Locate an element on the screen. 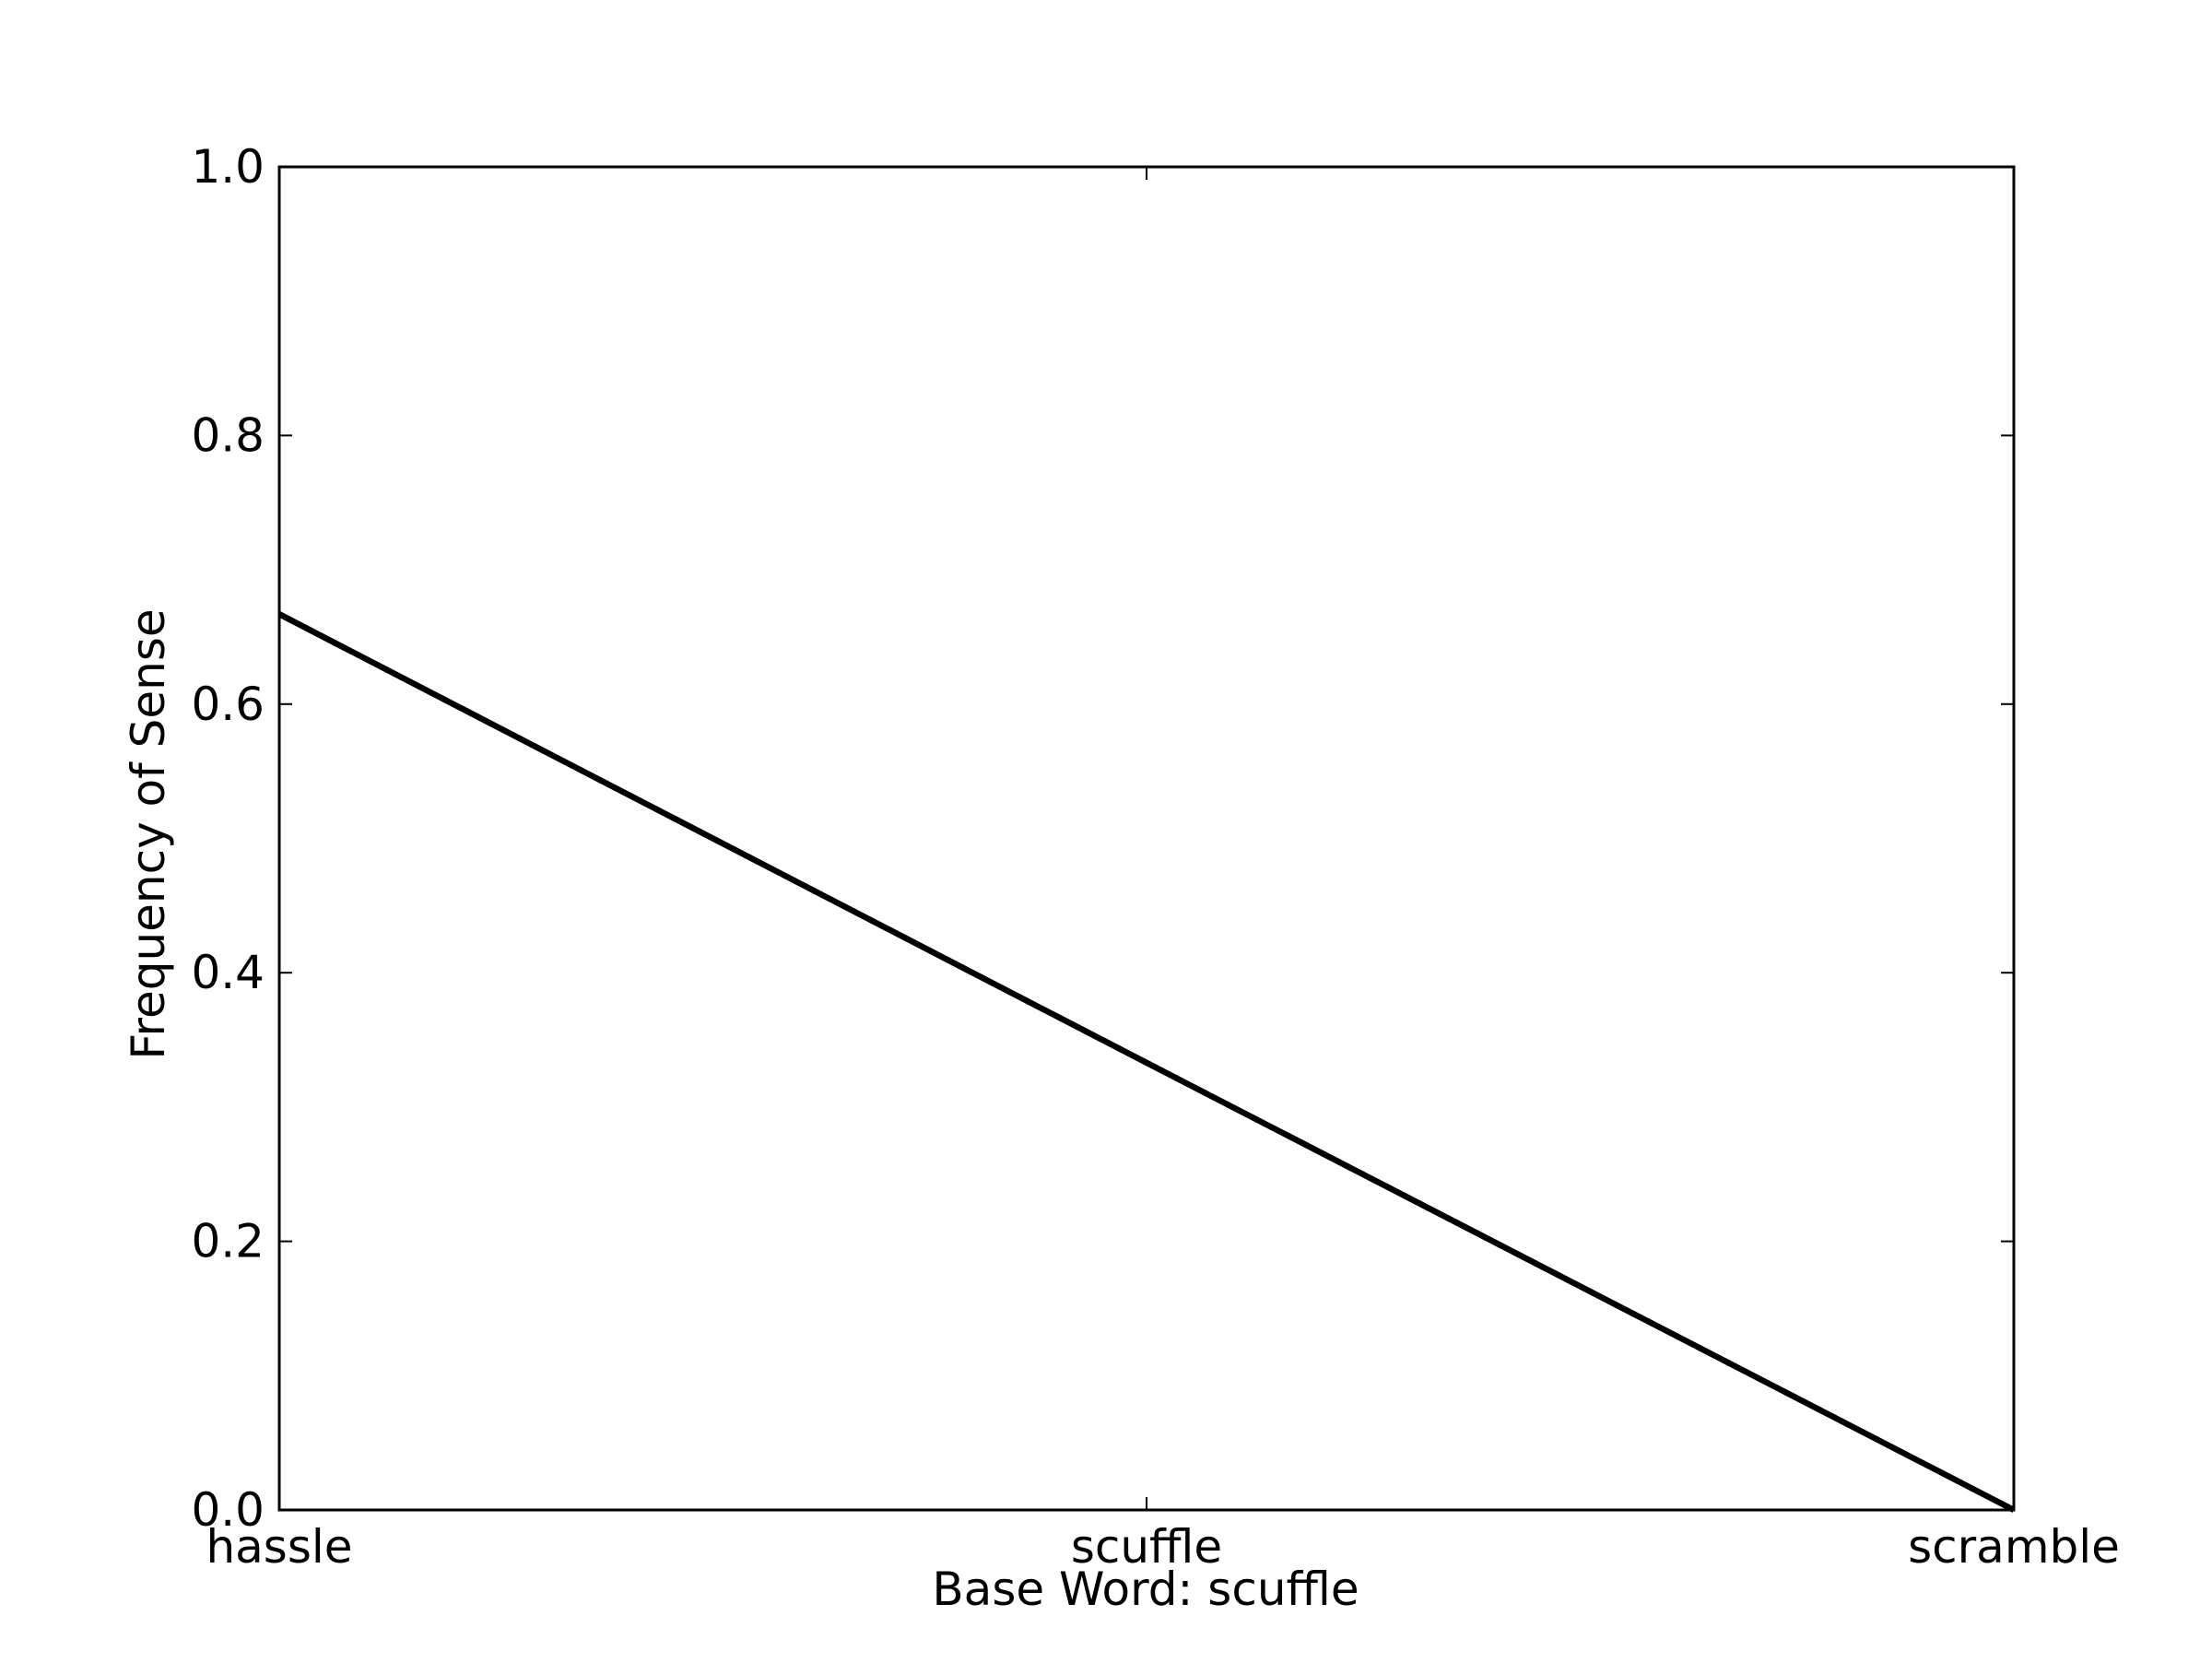 This screenshot has height=1663, width=2212. y-tick-label: 0.8 is located at coordinates (228, 435).